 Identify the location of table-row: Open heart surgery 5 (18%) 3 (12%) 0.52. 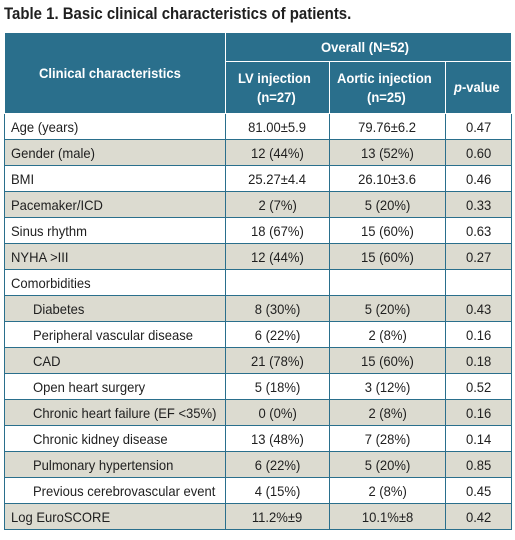
(258, 386).